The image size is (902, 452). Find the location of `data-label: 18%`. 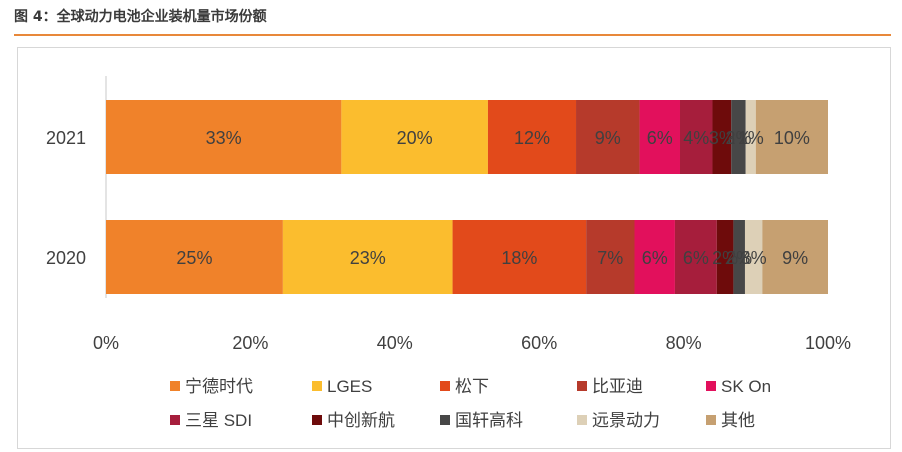

data-label: 18% is located at coordinates (519, 258).